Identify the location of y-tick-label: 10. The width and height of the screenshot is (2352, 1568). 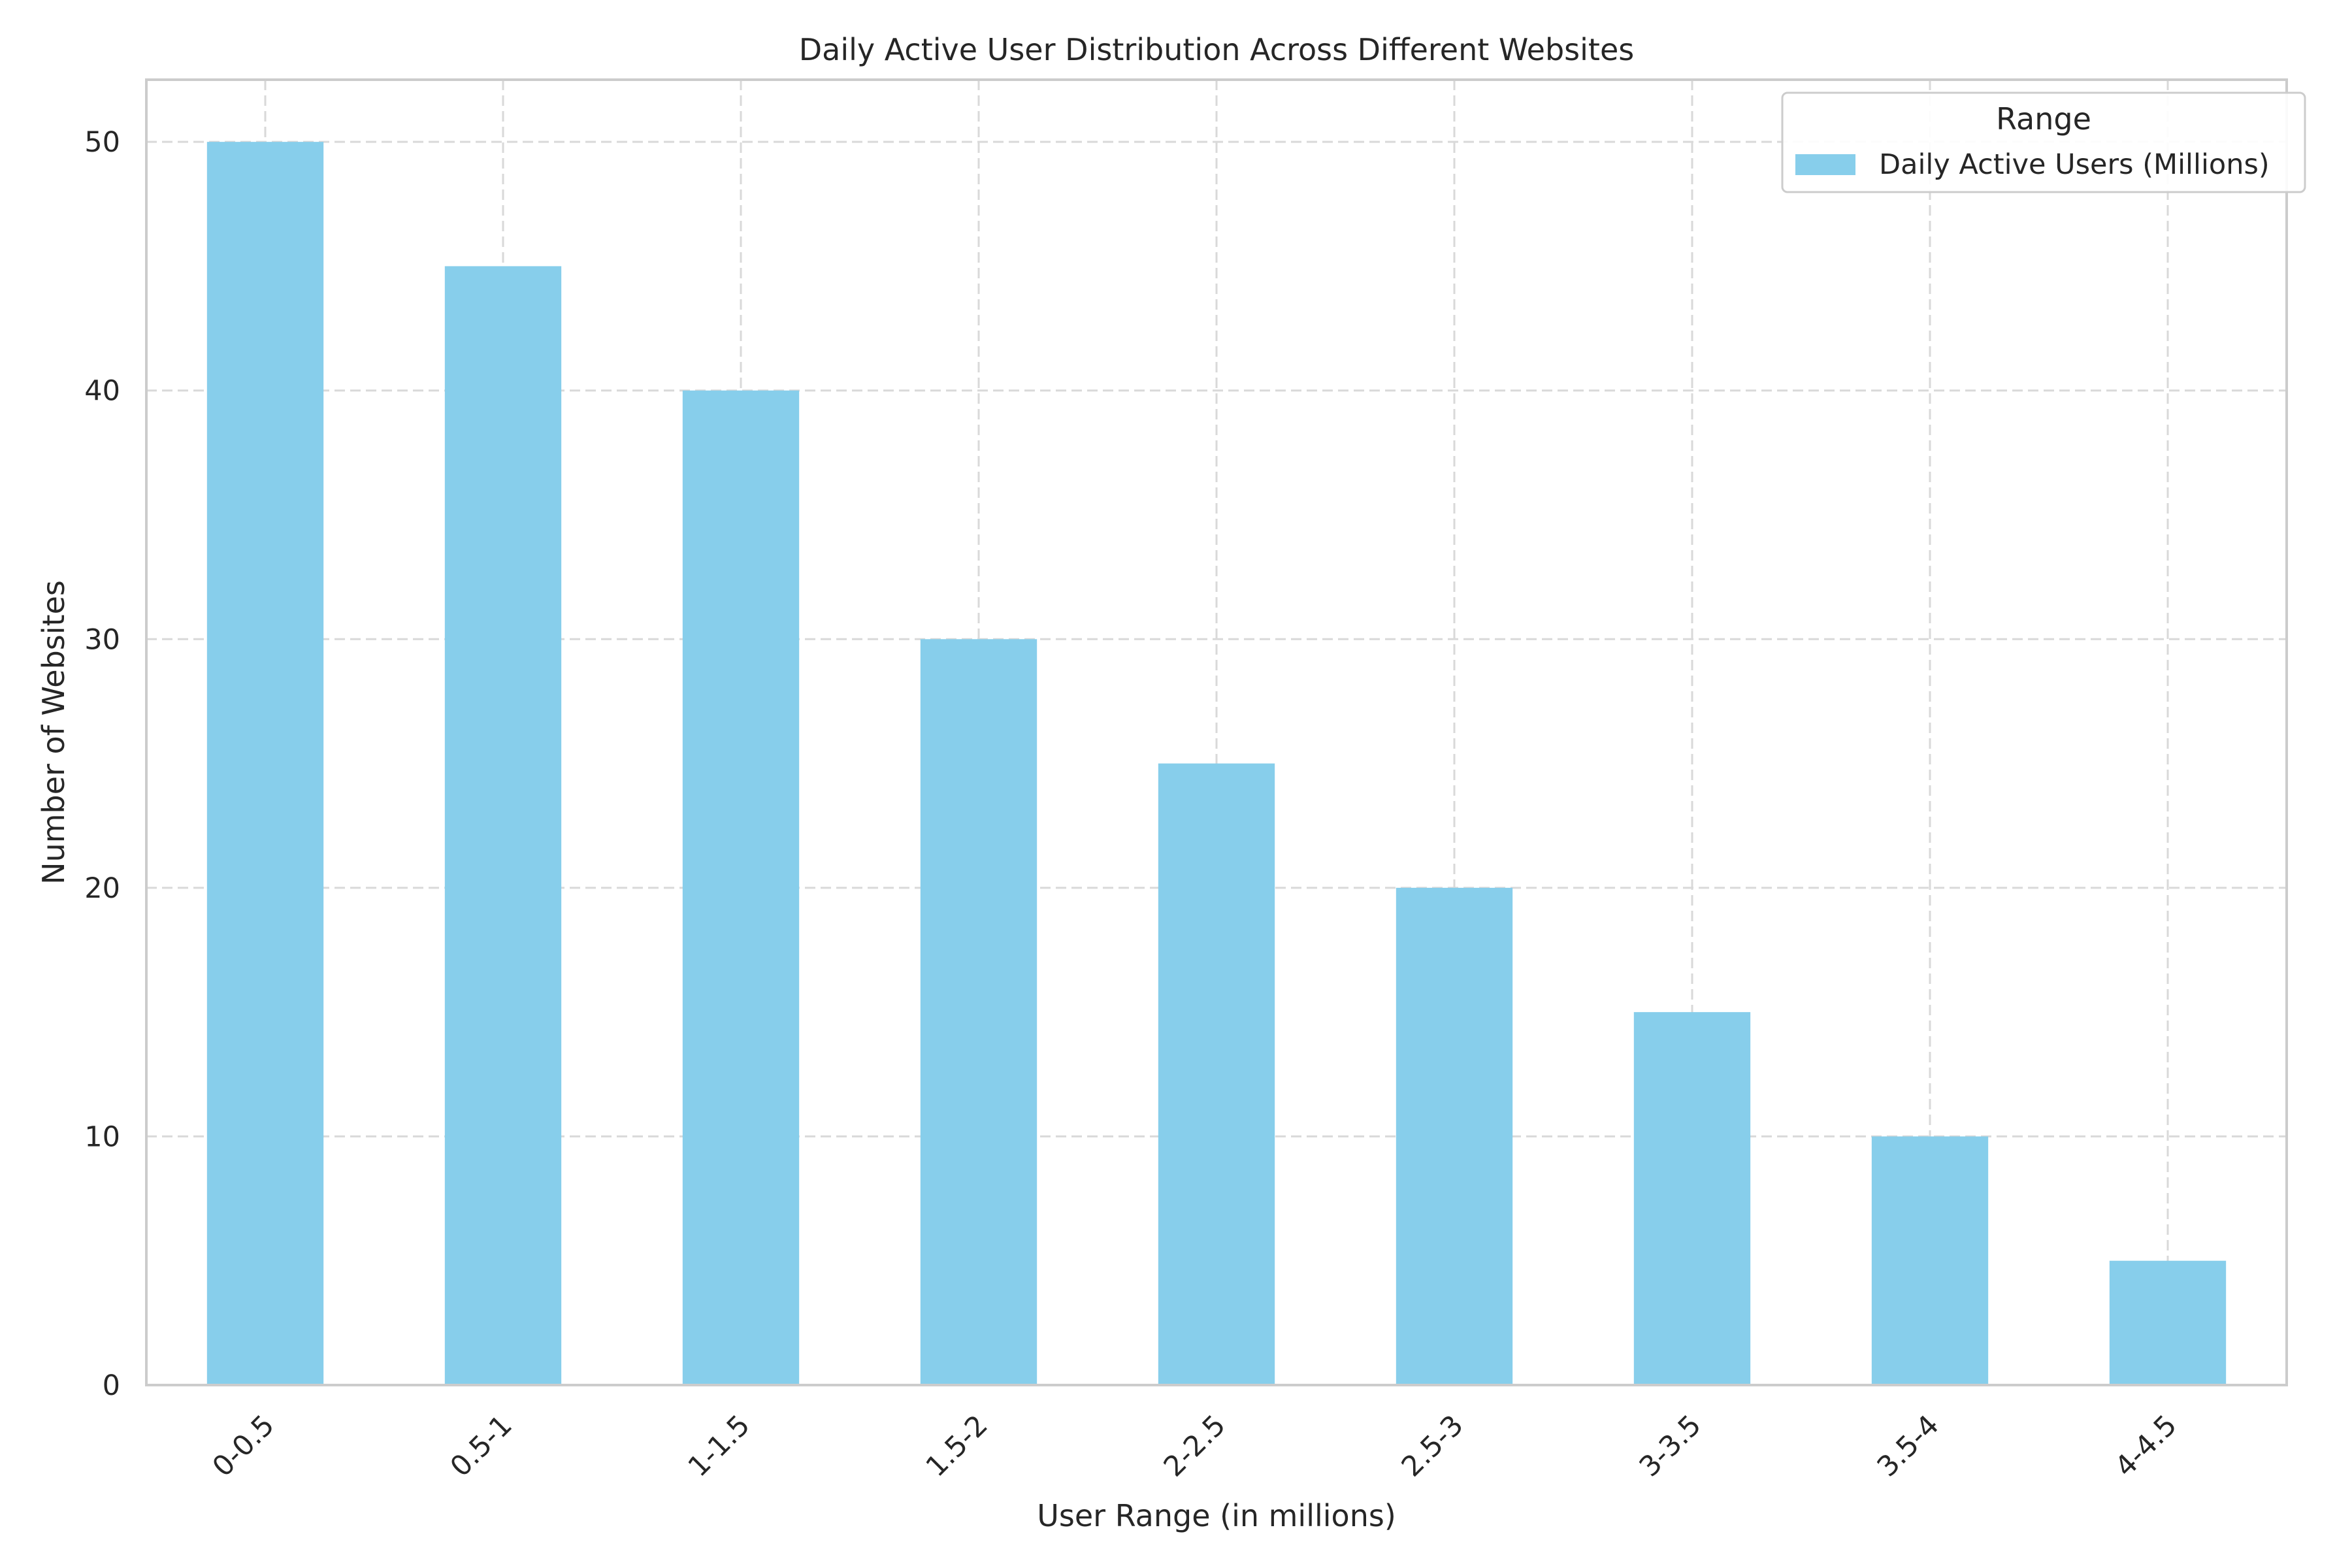
(102, 1136).